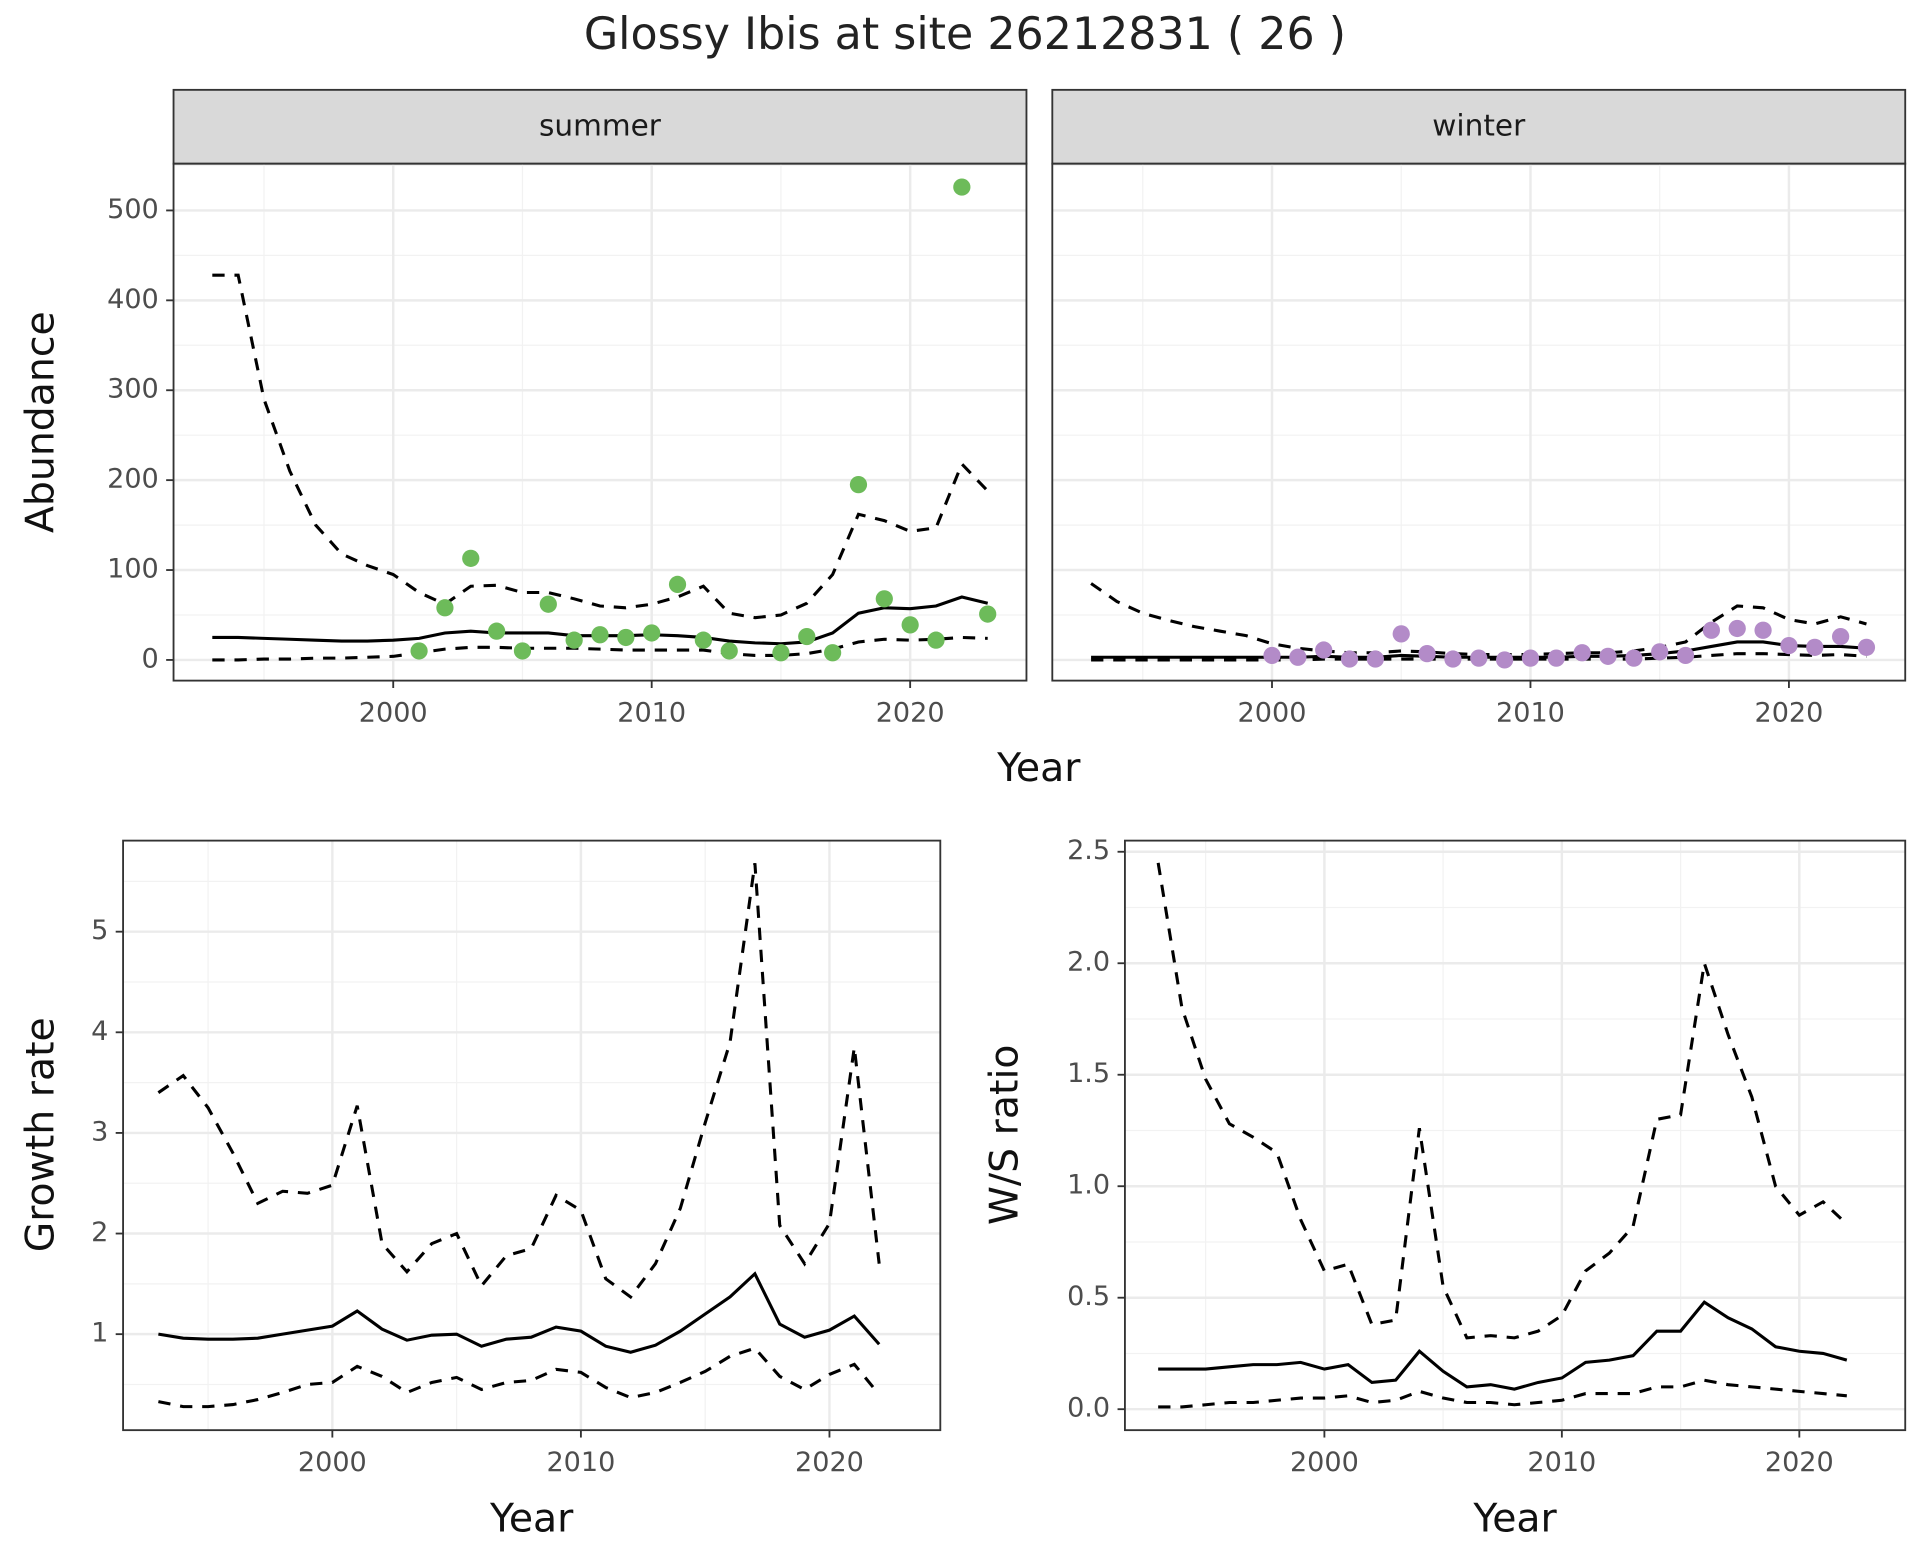  Describe the element at coordinates (1088, 1073) in the screenshot. I see `y-tick-label: 1.5` at that location.